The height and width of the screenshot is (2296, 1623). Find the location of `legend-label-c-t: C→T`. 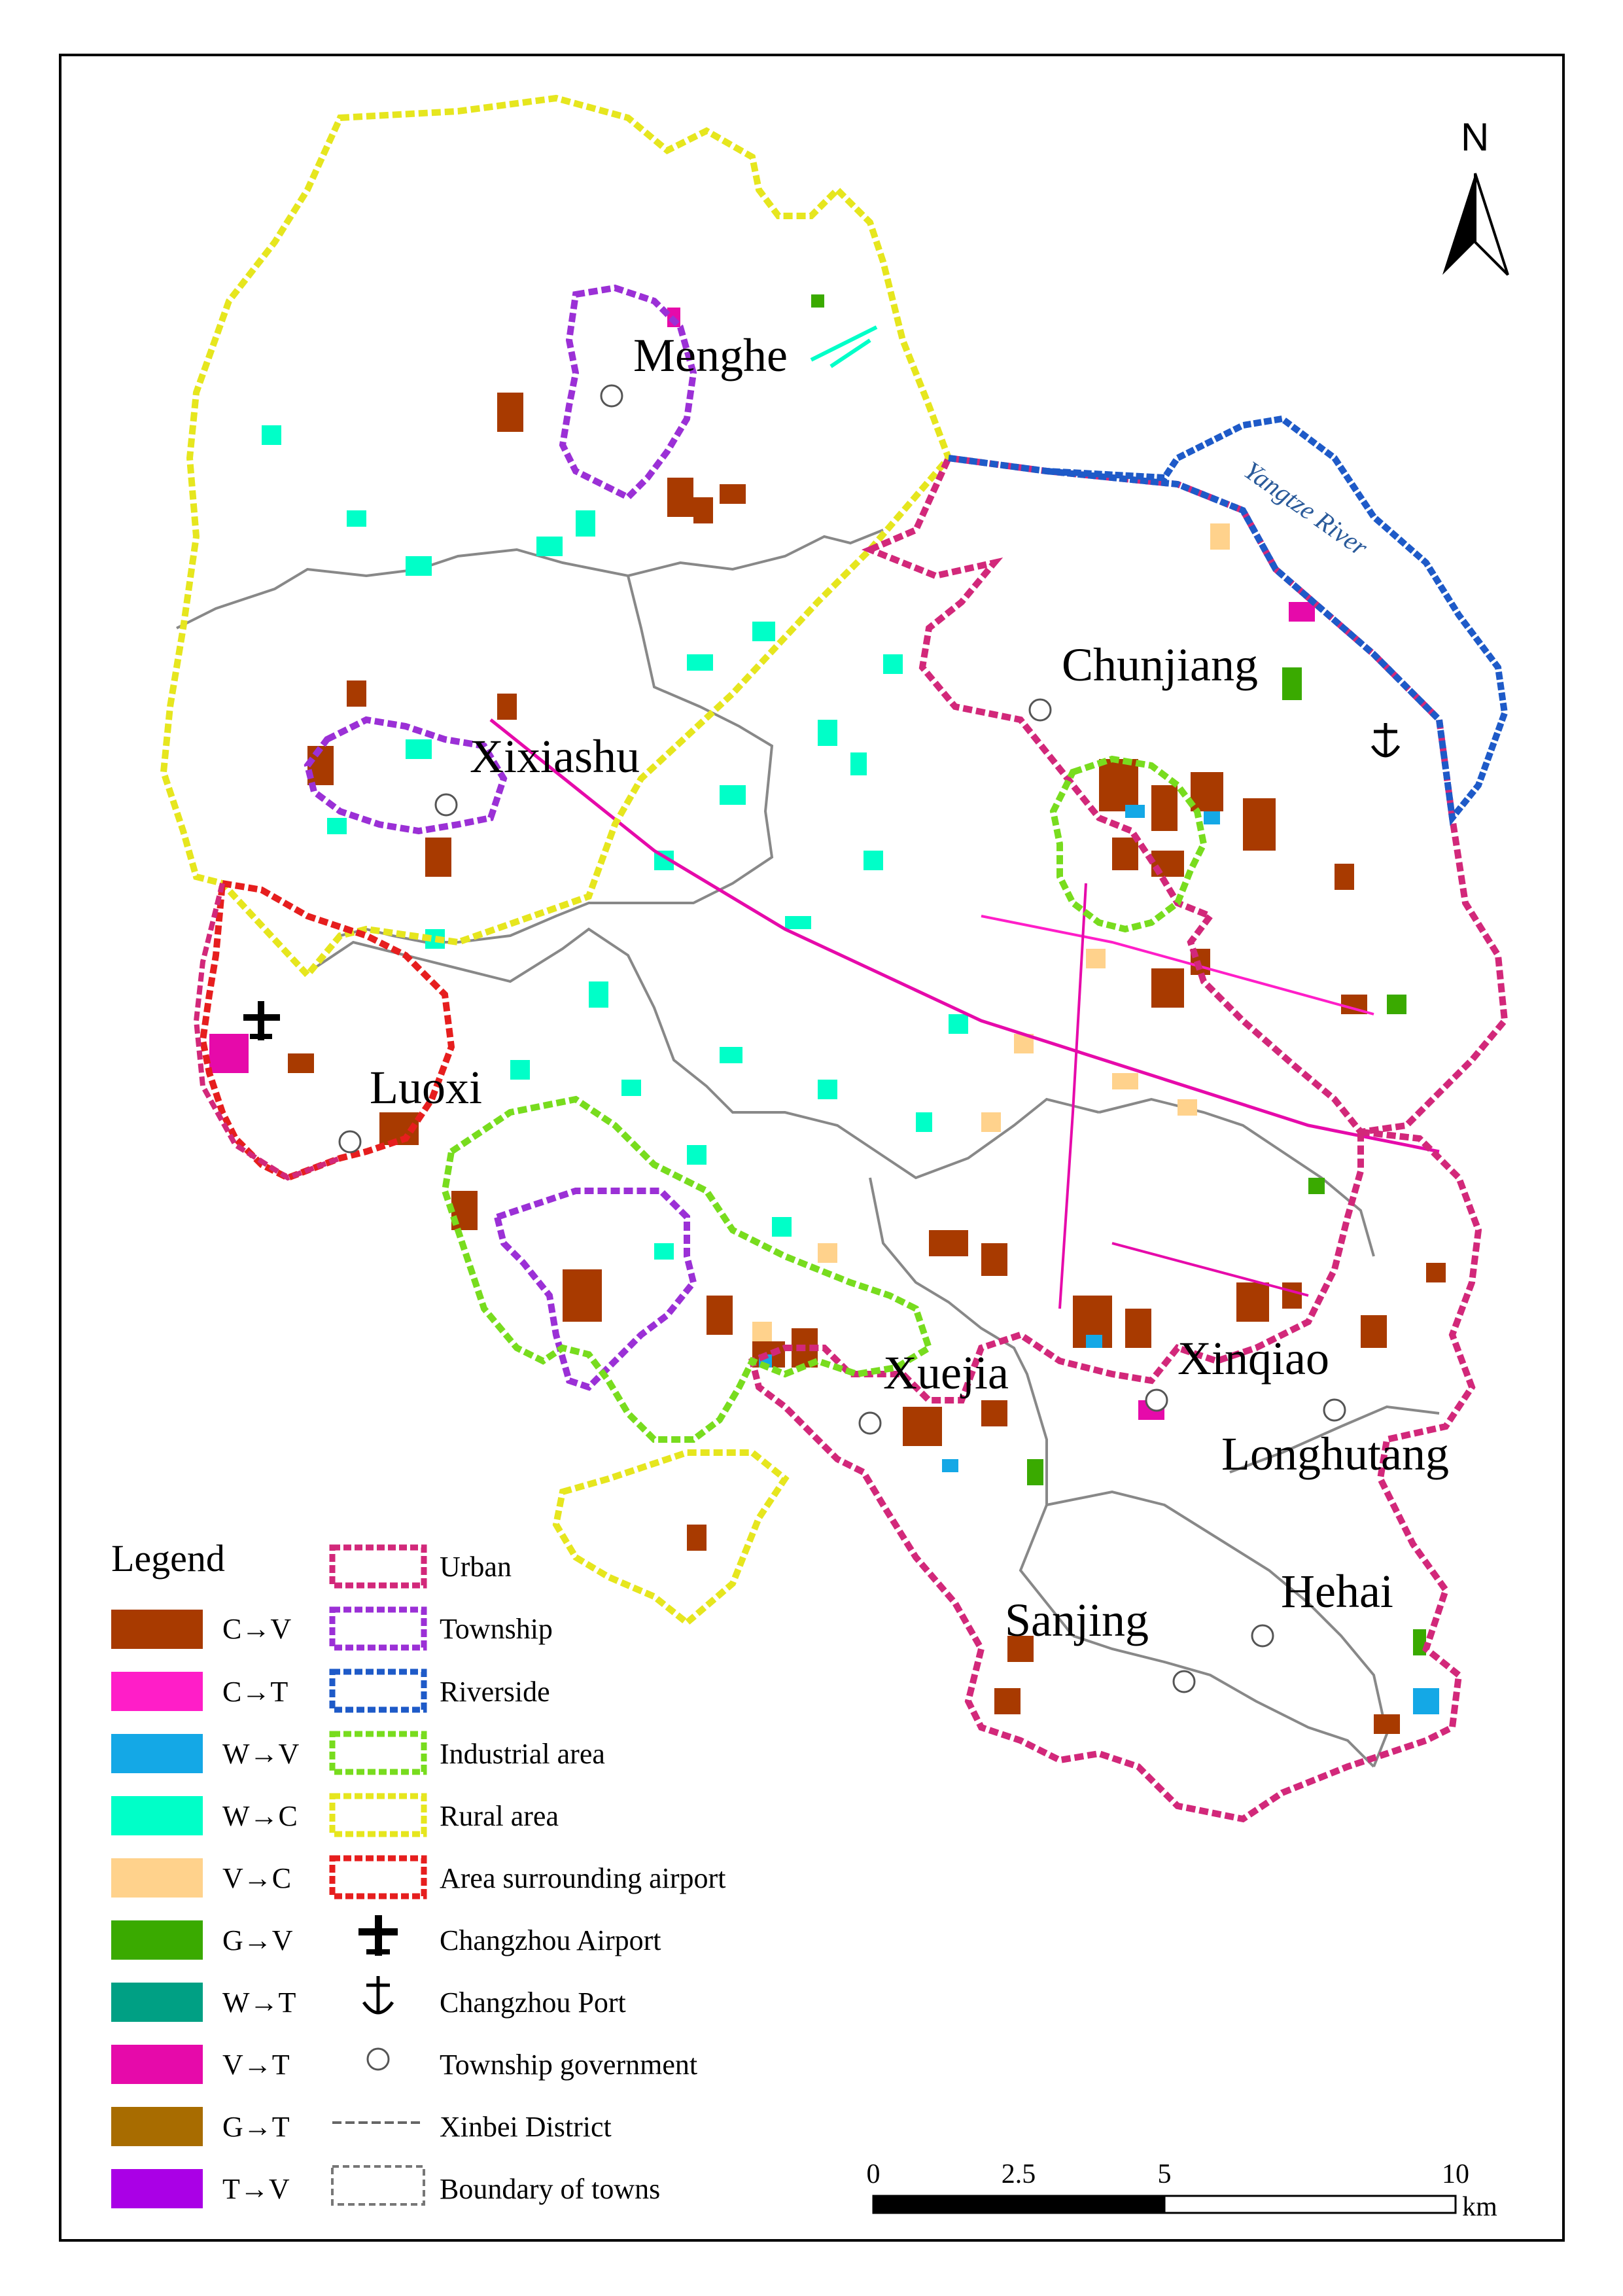

legend-label-c-t: C→T is located at coordinates (255, 1692).